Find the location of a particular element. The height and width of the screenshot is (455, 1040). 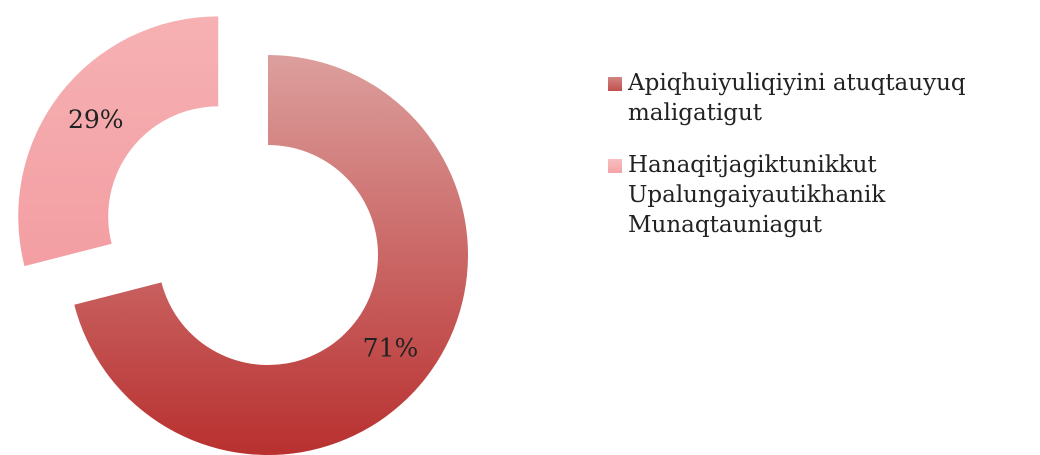

data-label: 29% is located at coordinates (96, 119).